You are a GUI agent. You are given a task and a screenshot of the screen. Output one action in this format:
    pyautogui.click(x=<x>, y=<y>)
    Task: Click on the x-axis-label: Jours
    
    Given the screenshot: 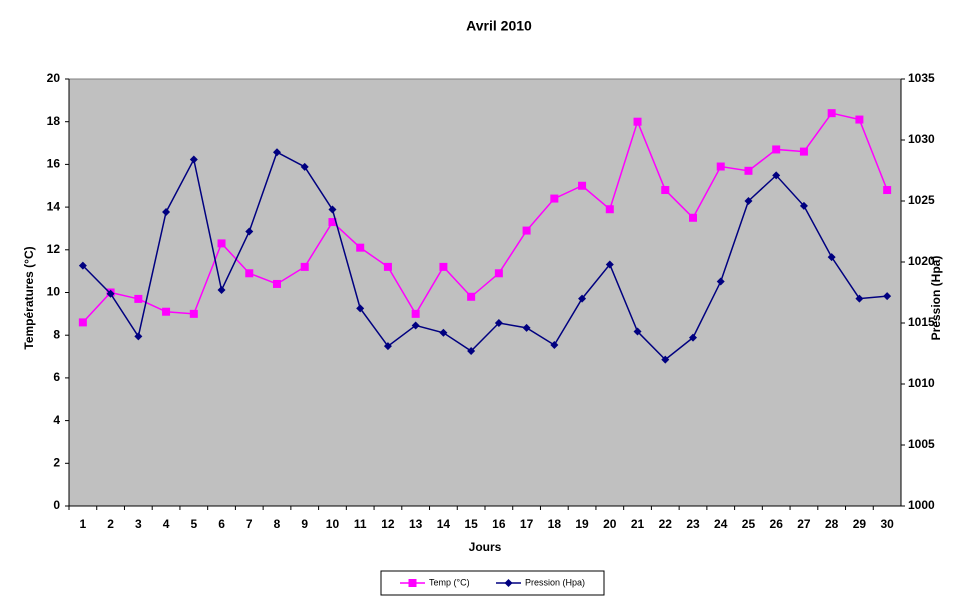 What is the action you would take?
    pyautogui.click(x=485, y=547)
    